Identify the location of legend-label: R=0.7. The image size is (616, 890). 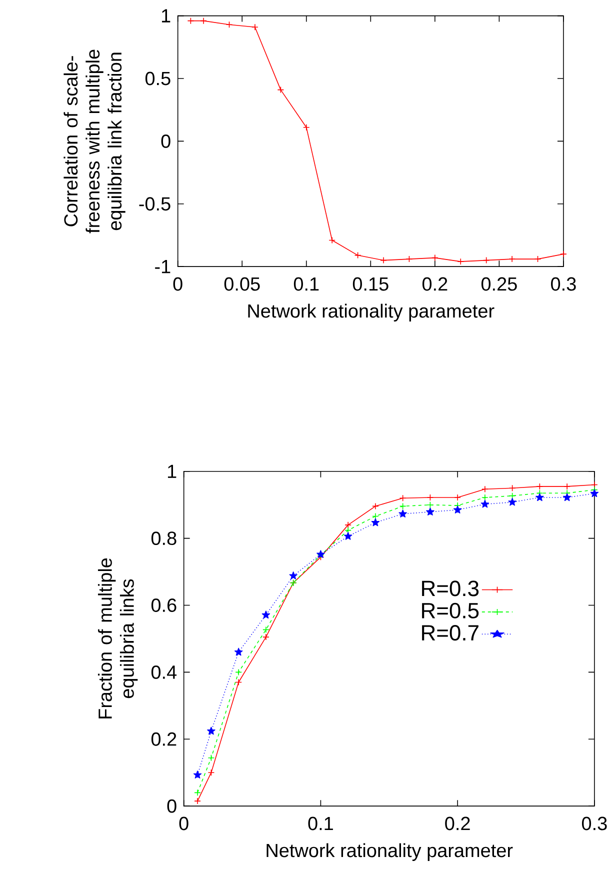
(450, 633).